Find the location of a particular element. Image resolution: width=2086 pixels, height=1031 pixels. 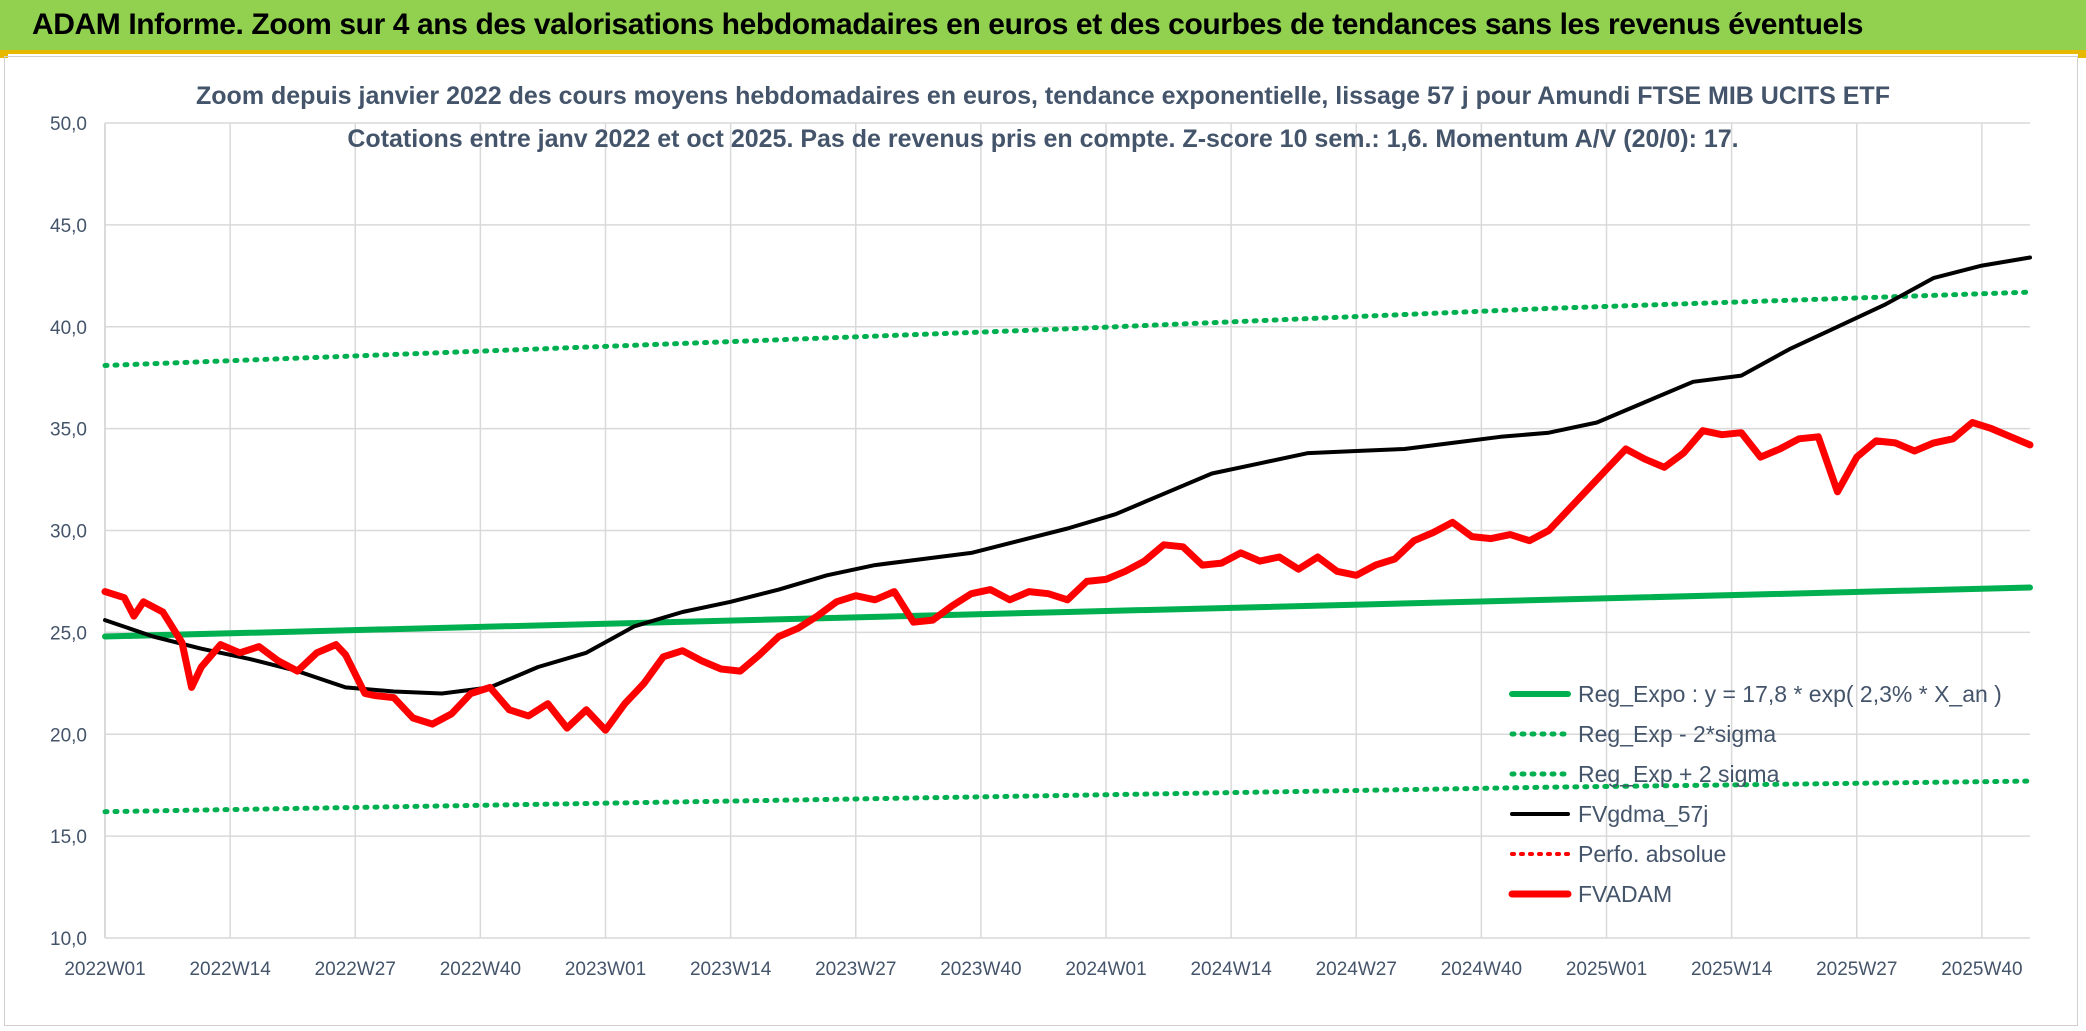

x-tick-label: 2025W01 is located at coordinates (1606, 969).